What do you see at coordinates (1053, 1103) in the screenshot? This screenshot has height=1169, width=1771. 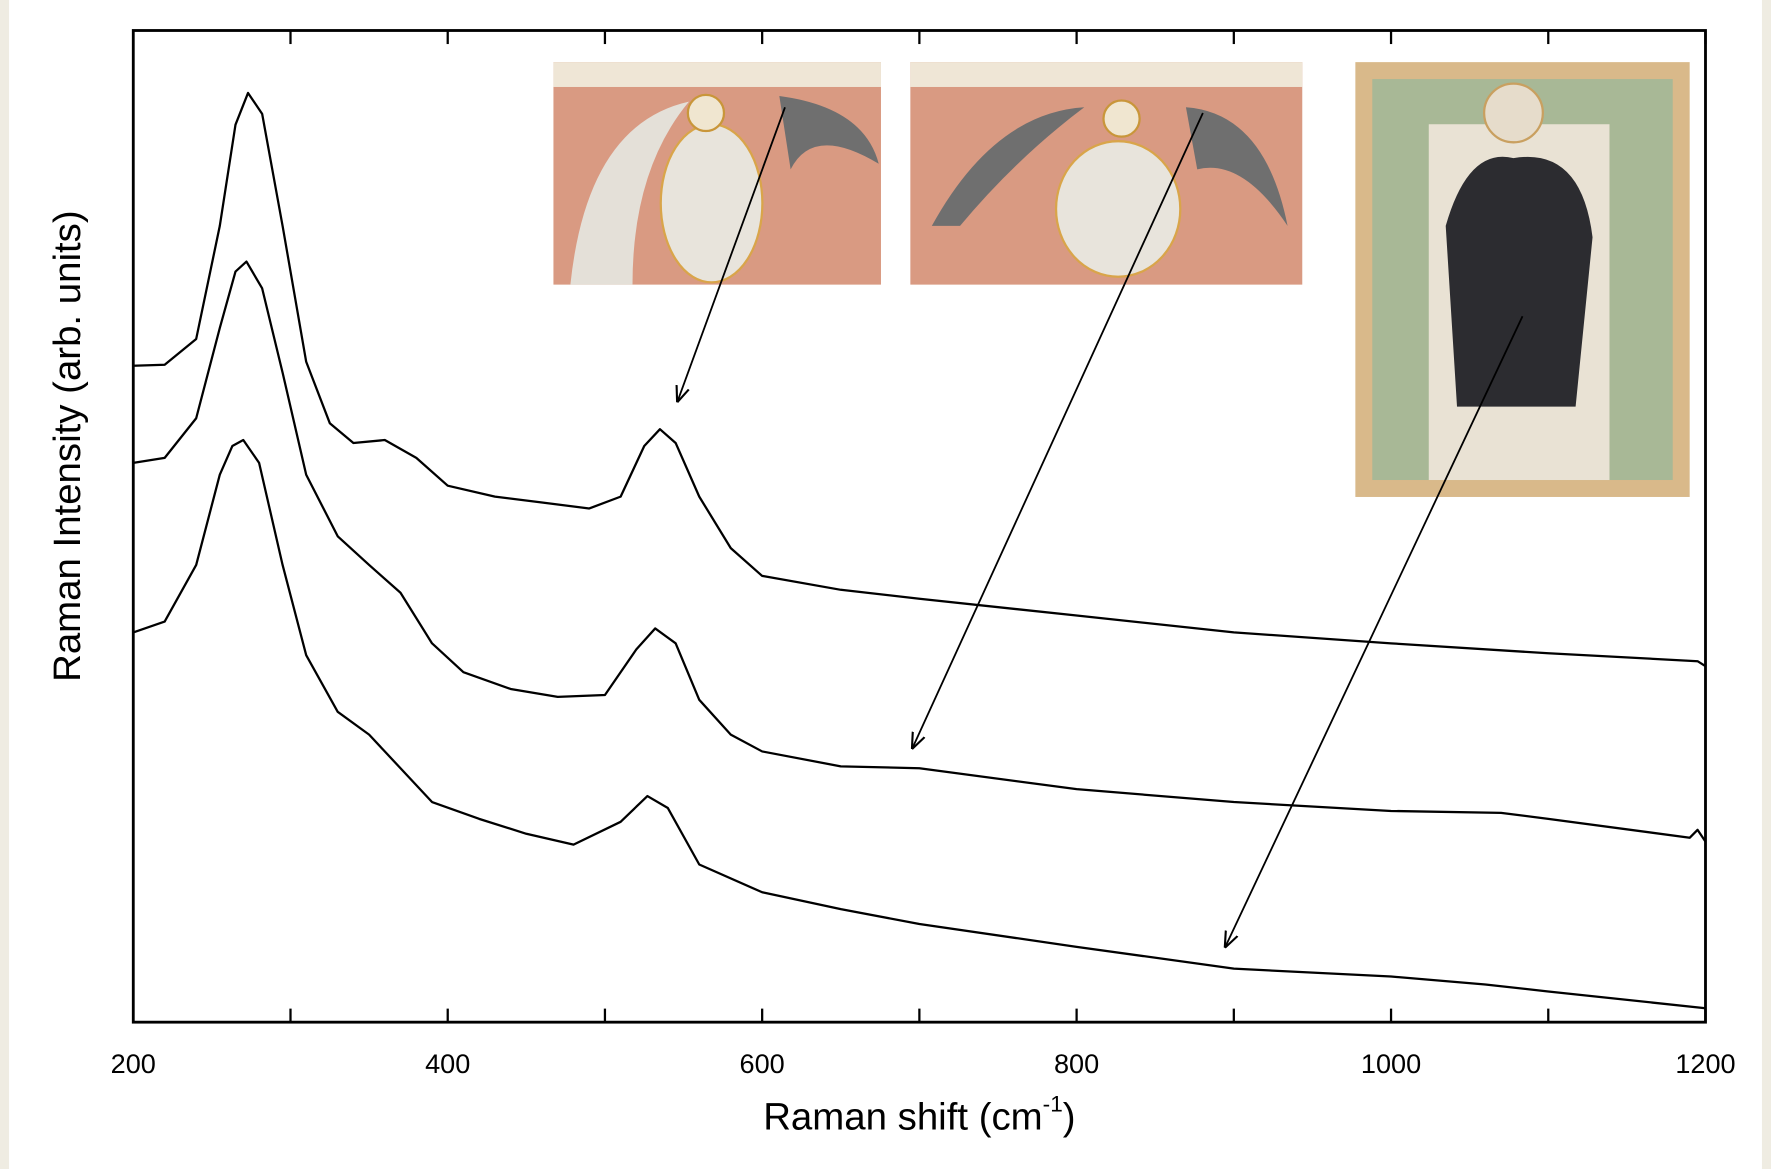 I see `x-axis-label-sup: -1` at bounding box center [1053, 1103].